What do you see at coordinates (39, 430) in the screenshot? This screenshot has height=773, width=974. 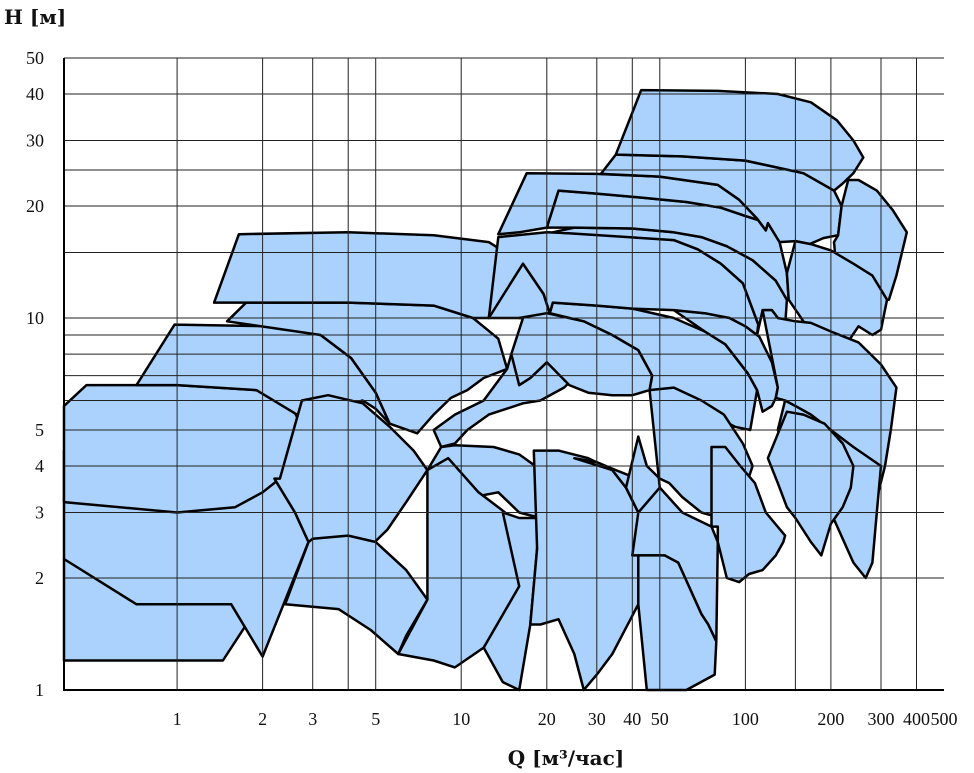 I see `y-tick-label: 5` at bounding box center [39, 430].